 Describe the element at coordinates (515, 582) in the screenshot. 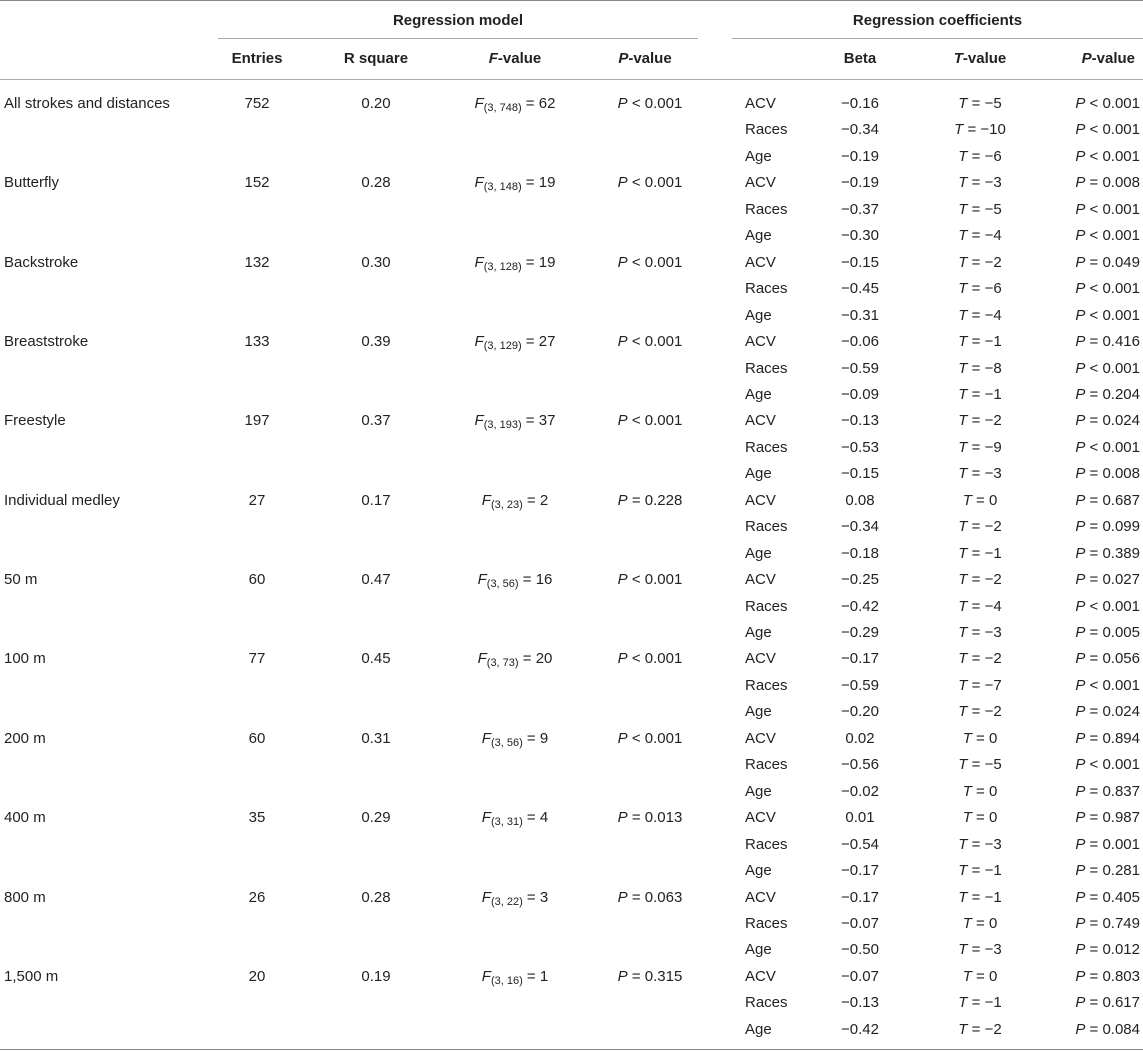

I see `cell-f-value: F(3, 56) = 16` at that location.